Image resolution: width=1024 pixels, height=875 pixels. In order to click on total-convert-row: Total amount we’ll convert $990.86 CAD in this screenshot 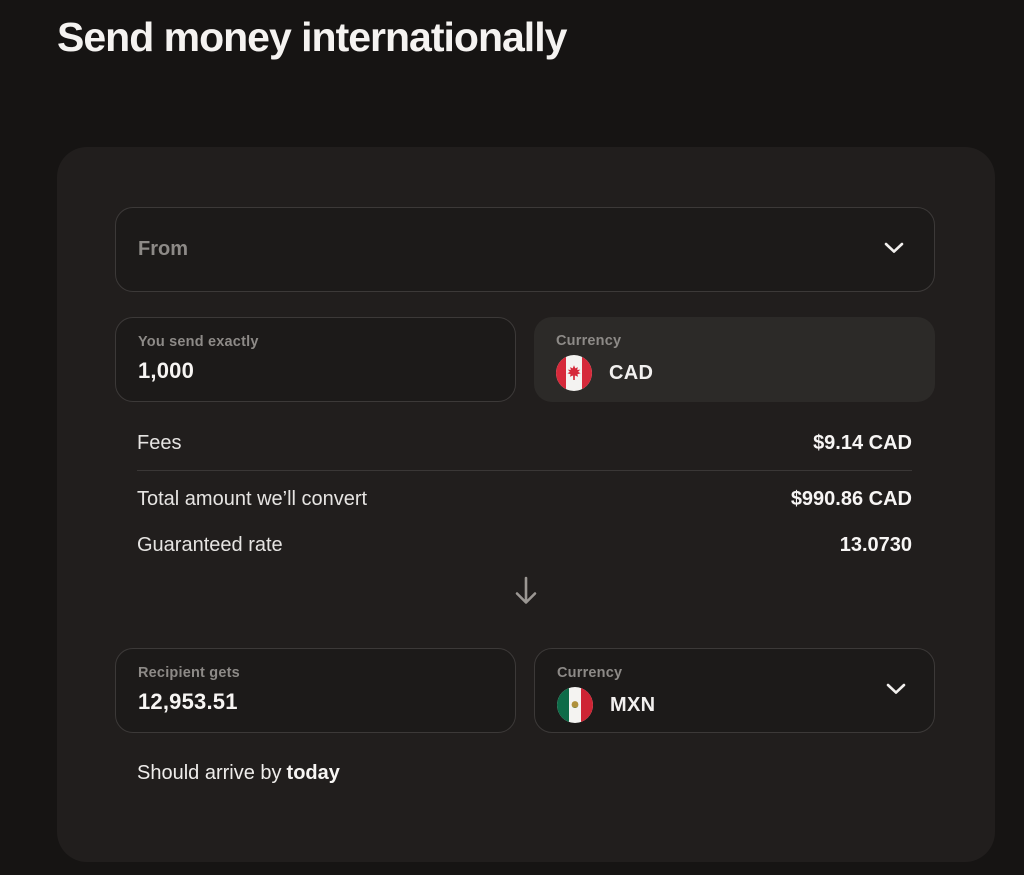, I will do `click(524, 499)`.